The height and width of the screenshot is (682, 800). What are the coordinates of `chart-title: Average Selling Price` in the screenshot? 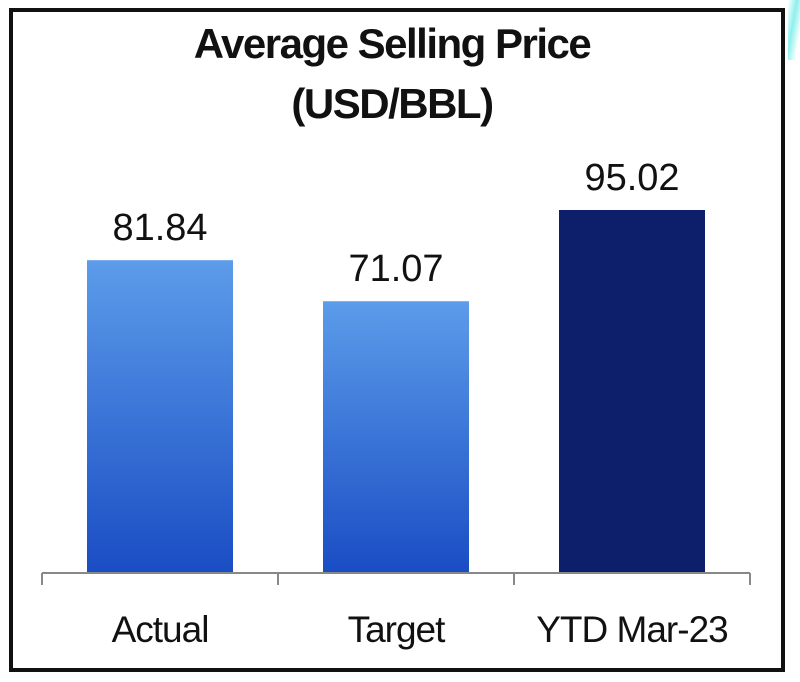 It's located at (392, 43).